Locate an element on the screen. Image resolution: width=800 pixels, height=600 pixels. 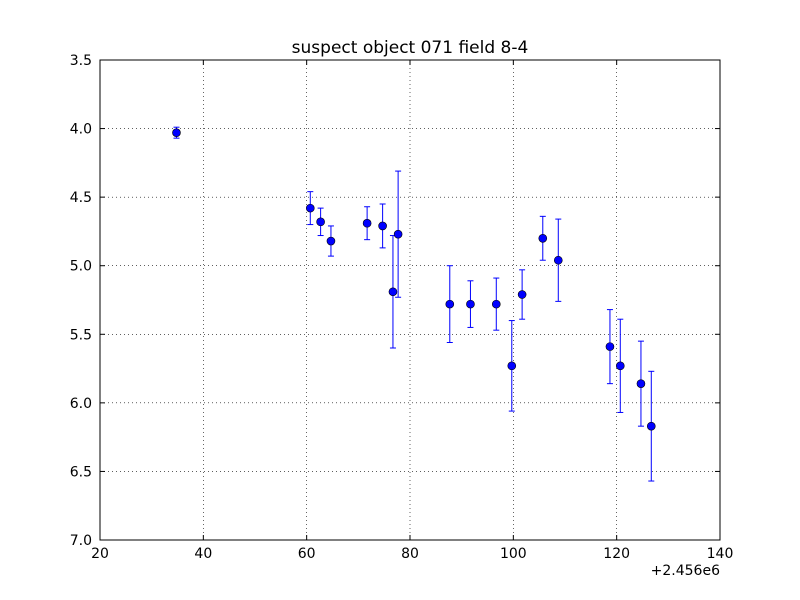
y-tick-labels: 3.5 4.0 4.5 5.0 5.5 6.0 6.5 7.0 is located at coordinates (81, 301).